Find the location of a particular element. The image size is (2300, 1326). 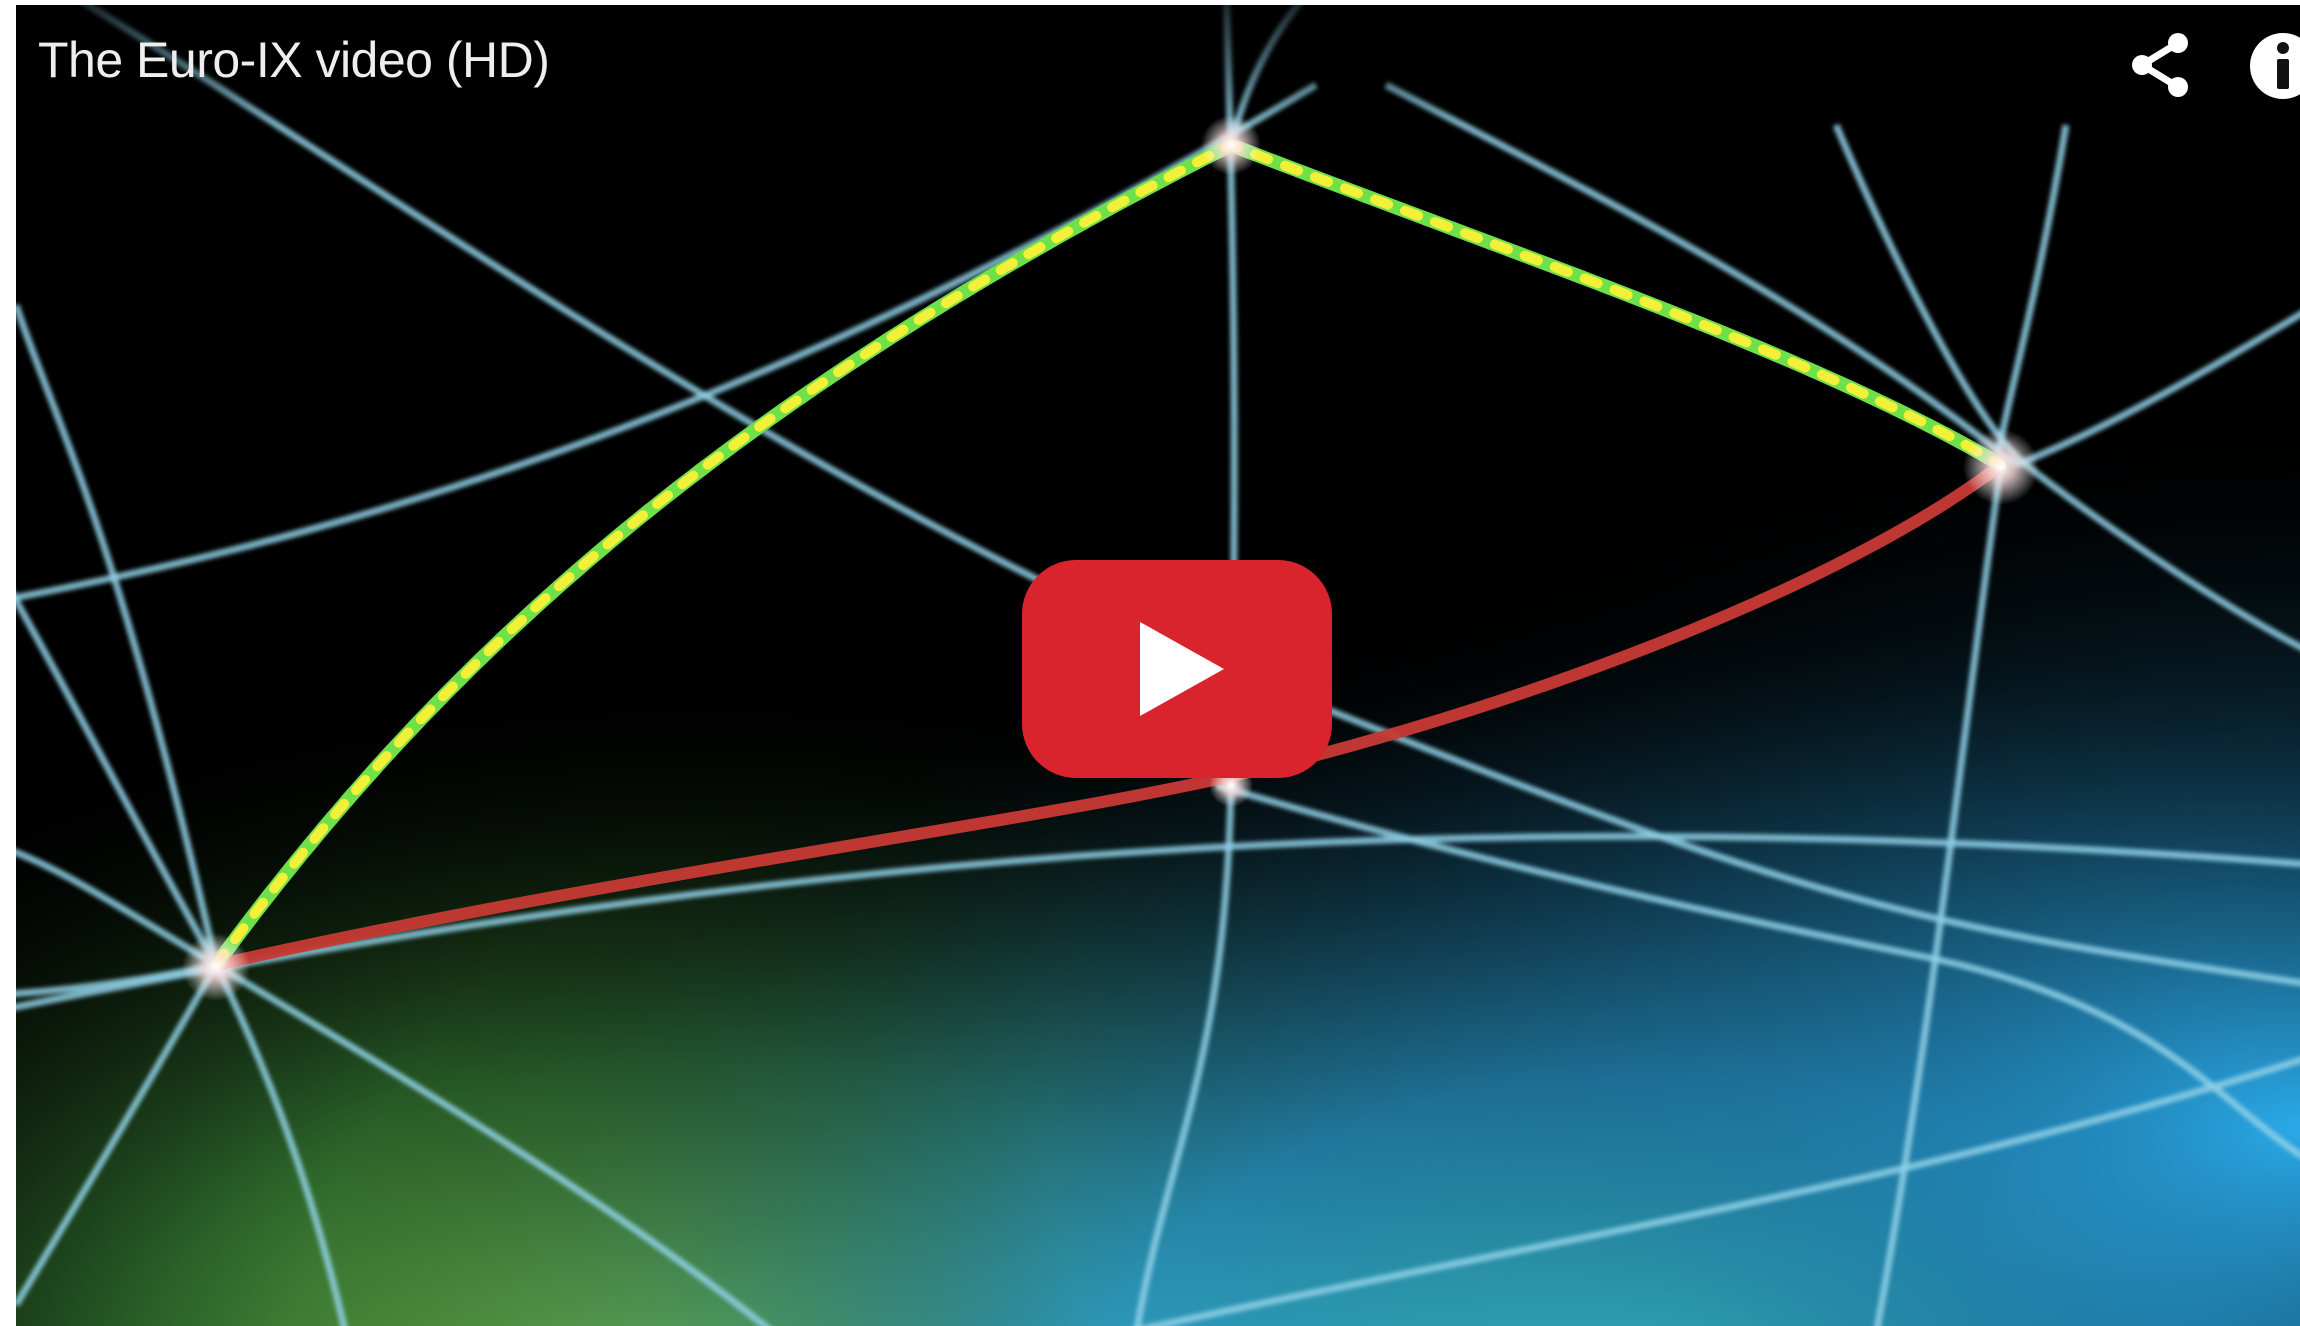

video-title: The Euro-IX video (HD) is located at coordinates (294, 60).